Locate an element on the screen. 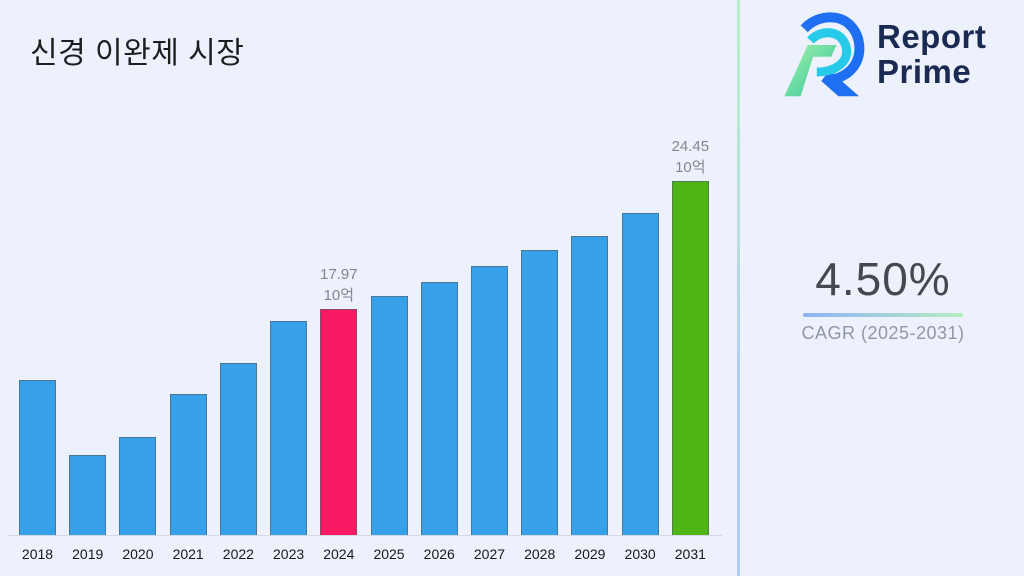 Image resolution: width=1024 pixels, height=576 pixels. x-tick-2023: 2023 is located at coordinates (289, 554).